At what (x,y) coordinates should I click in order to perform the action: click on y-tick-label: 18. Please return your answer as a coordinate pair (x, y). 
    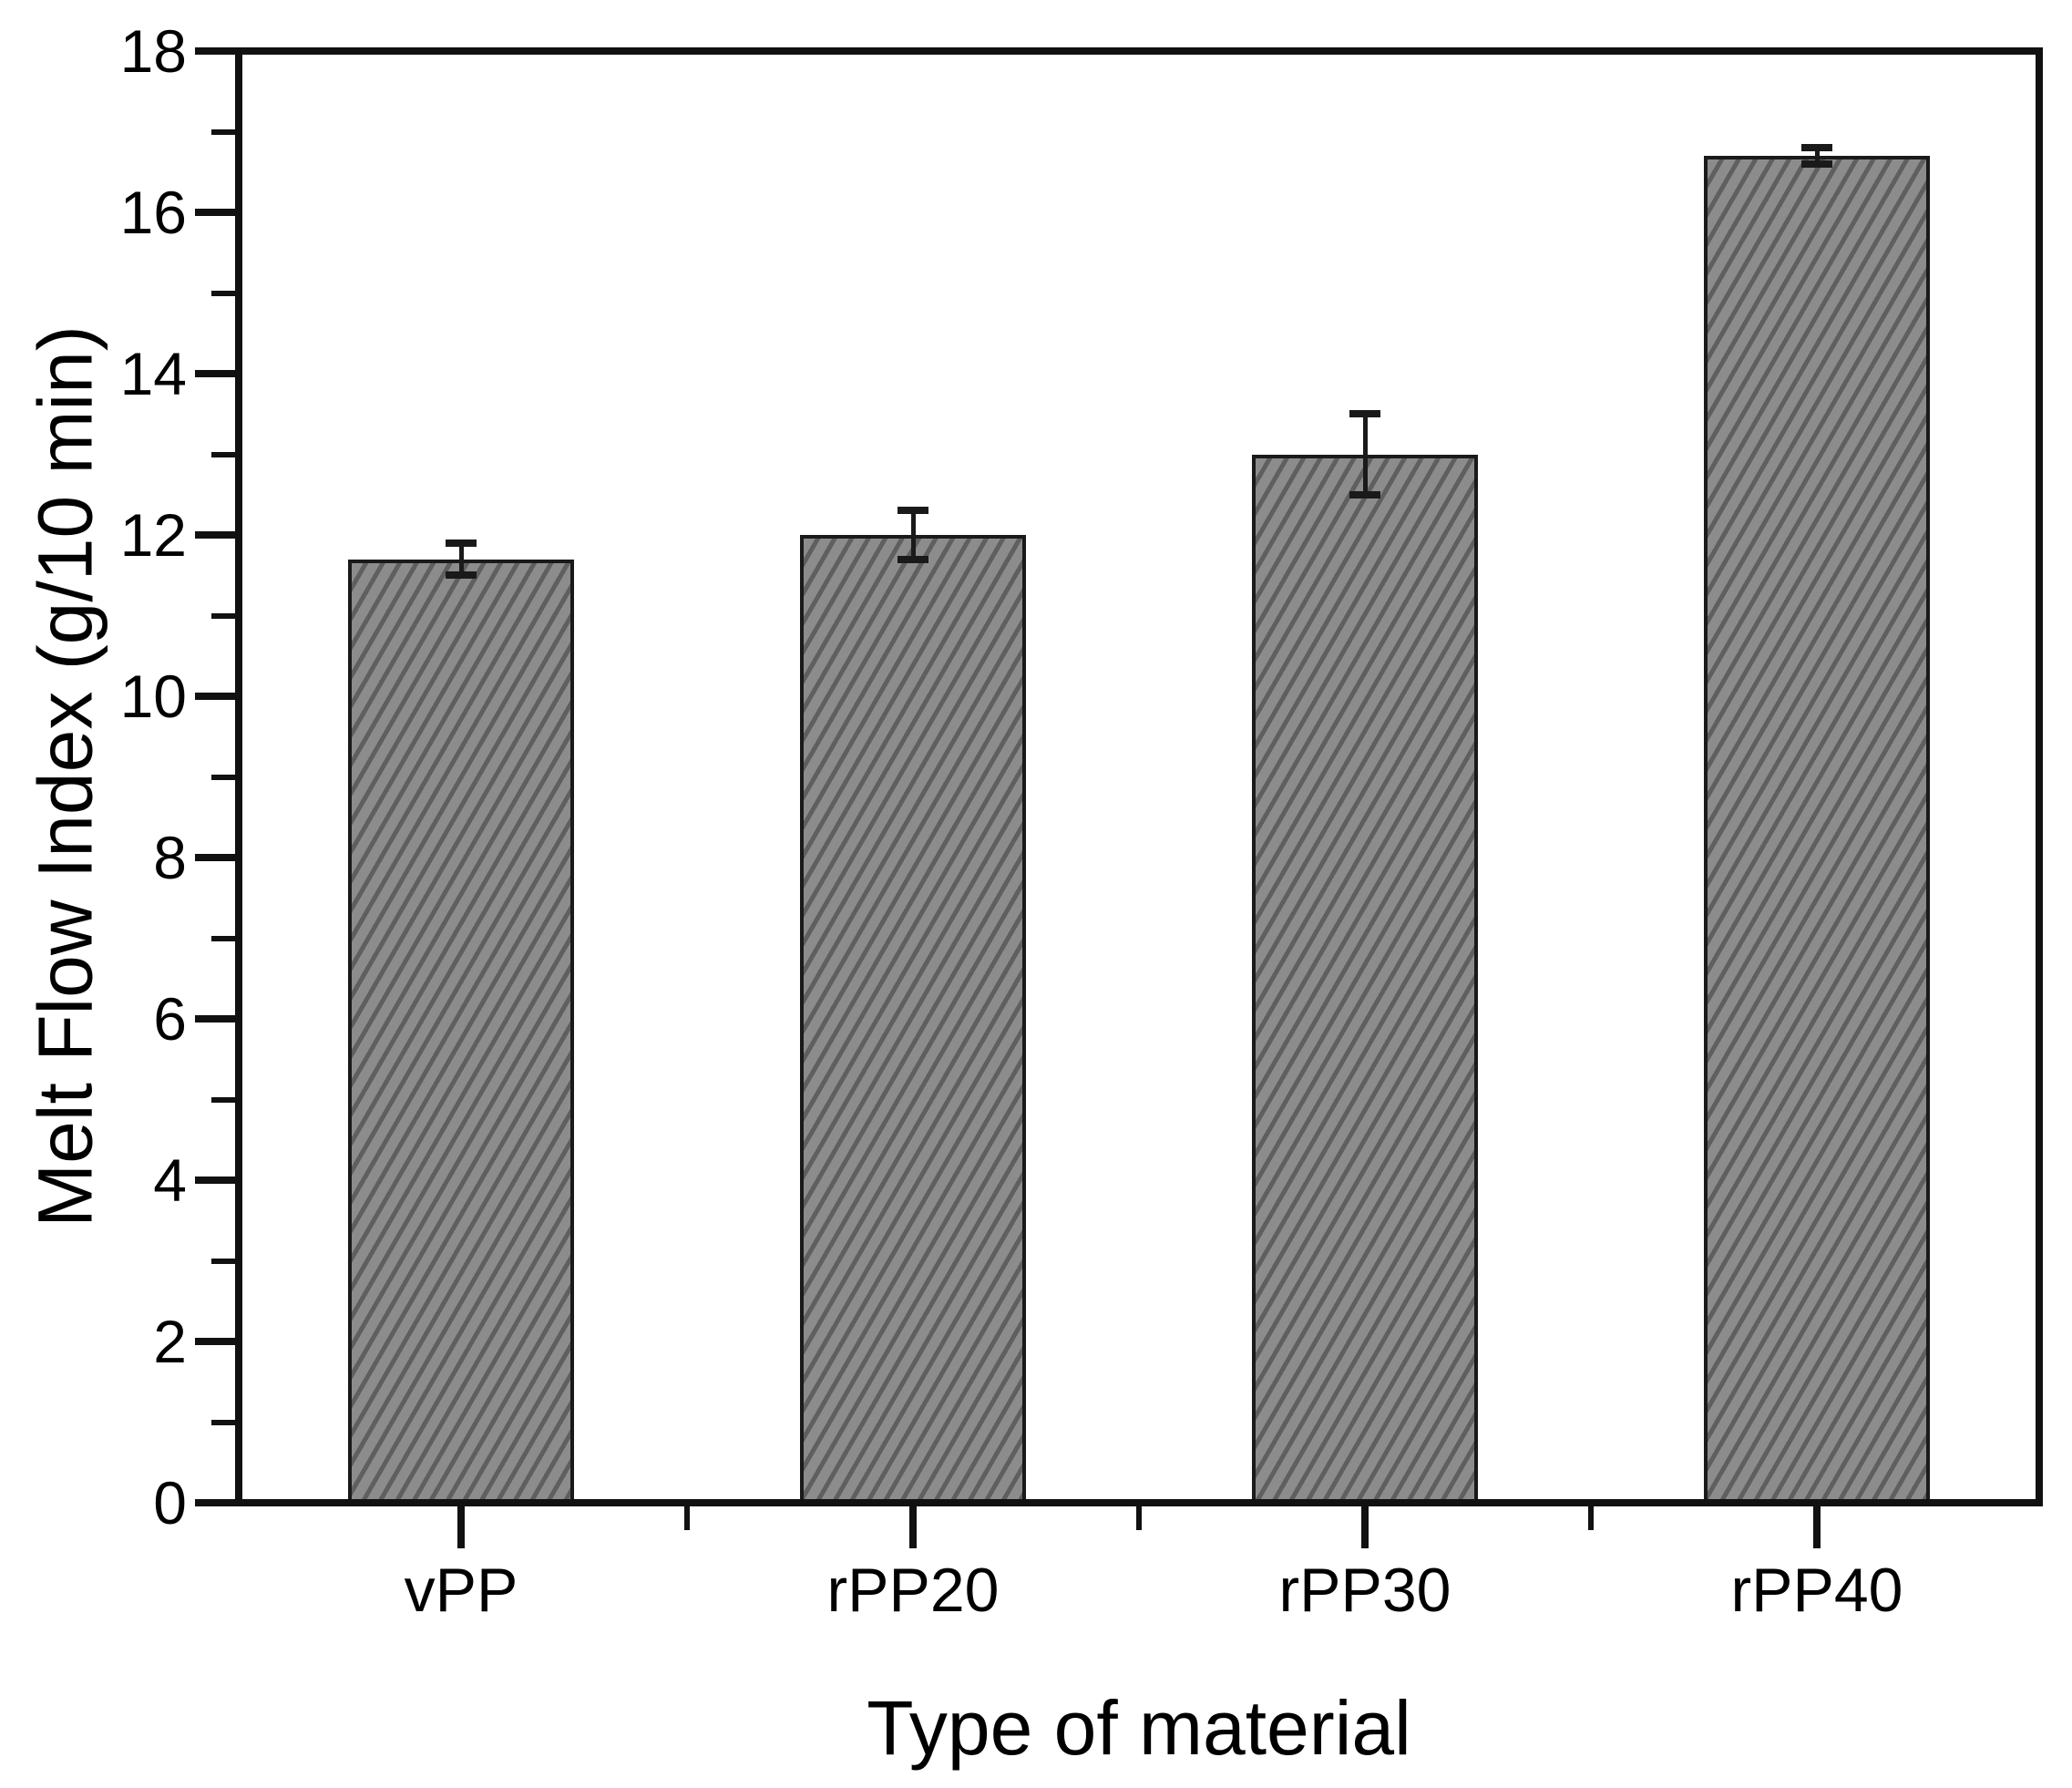
    Looking at the image, I should click on (153, 51).